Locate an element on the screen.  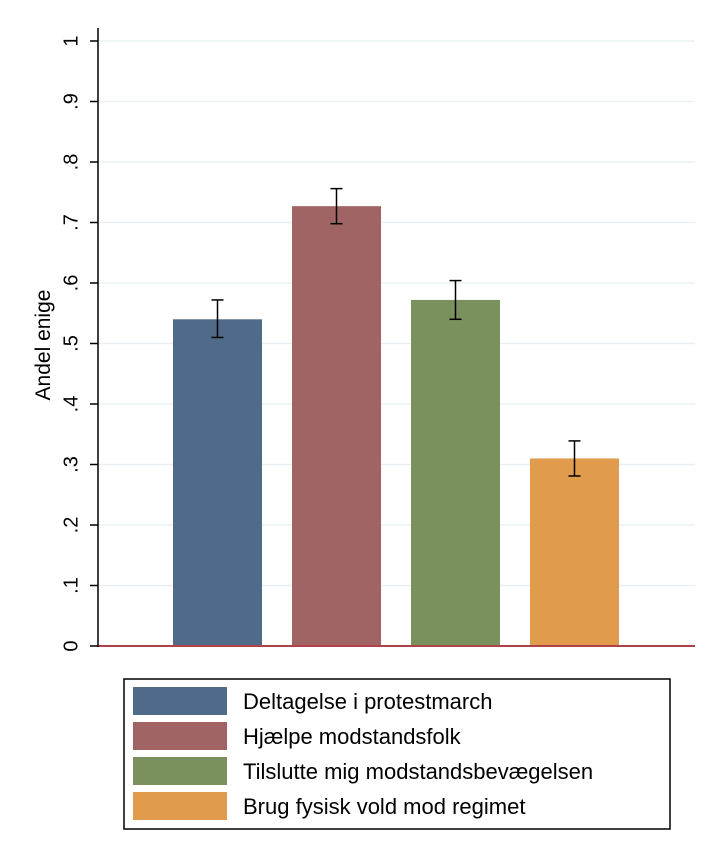
y-tick-label: .6 is located at coordinates (71, 283).